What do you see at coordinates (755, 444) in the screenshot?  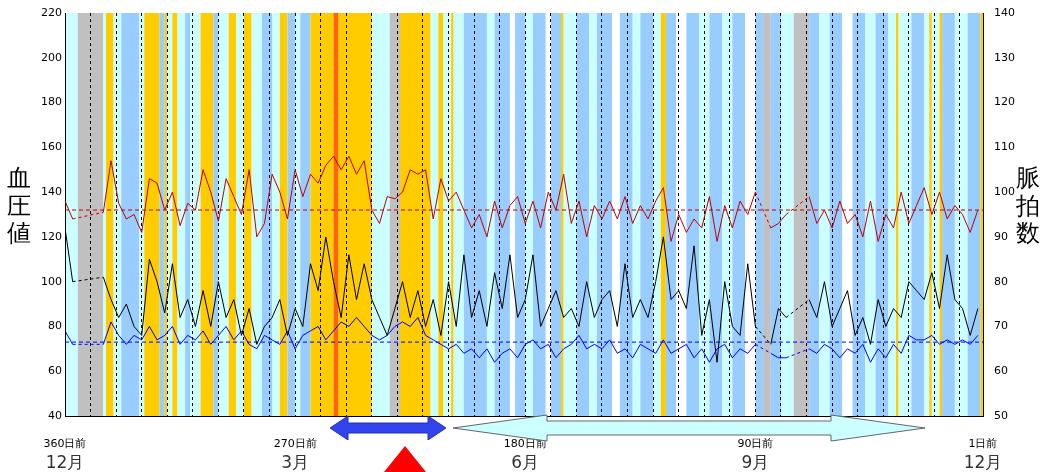 I see `x-tick-label: 90日前` at bounding box center [755, 444].